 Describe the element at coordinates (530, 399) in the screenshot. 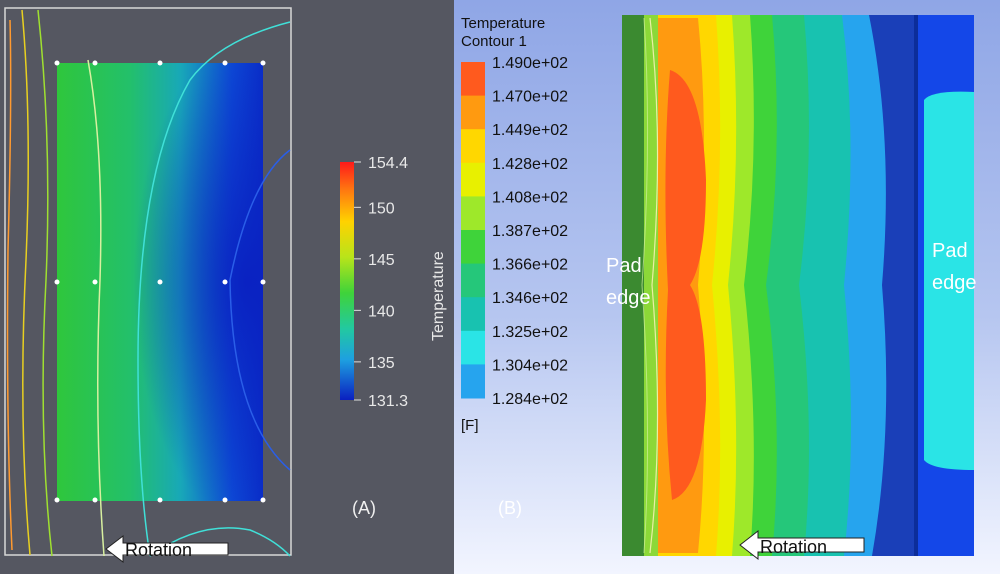

I see `legend-level-label: 1.284e+02` at that location.